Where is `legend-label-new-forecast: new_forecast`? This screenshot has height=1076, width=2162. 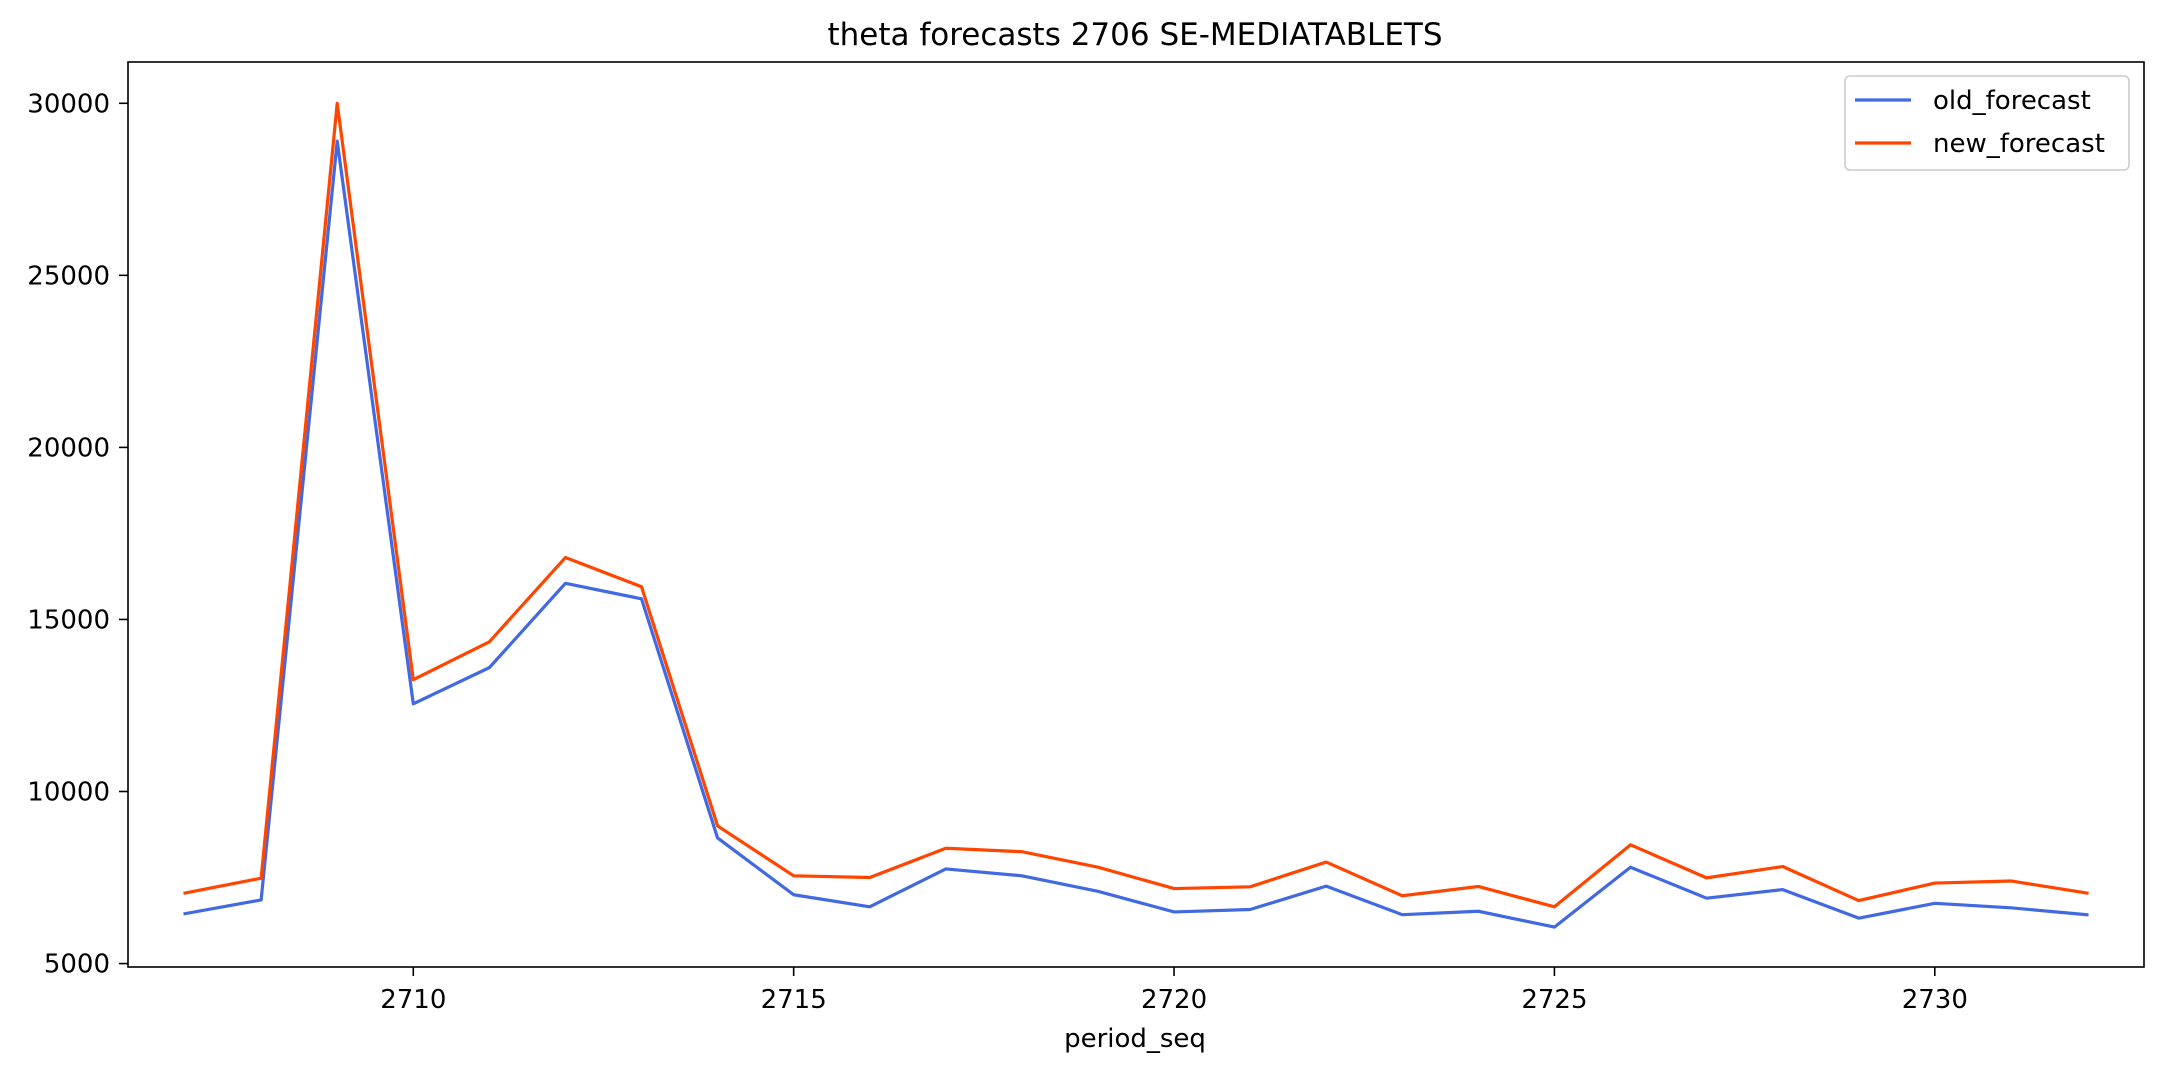 legend-label-new-forecast: new_forecast is located at coordinates (2019, 144).